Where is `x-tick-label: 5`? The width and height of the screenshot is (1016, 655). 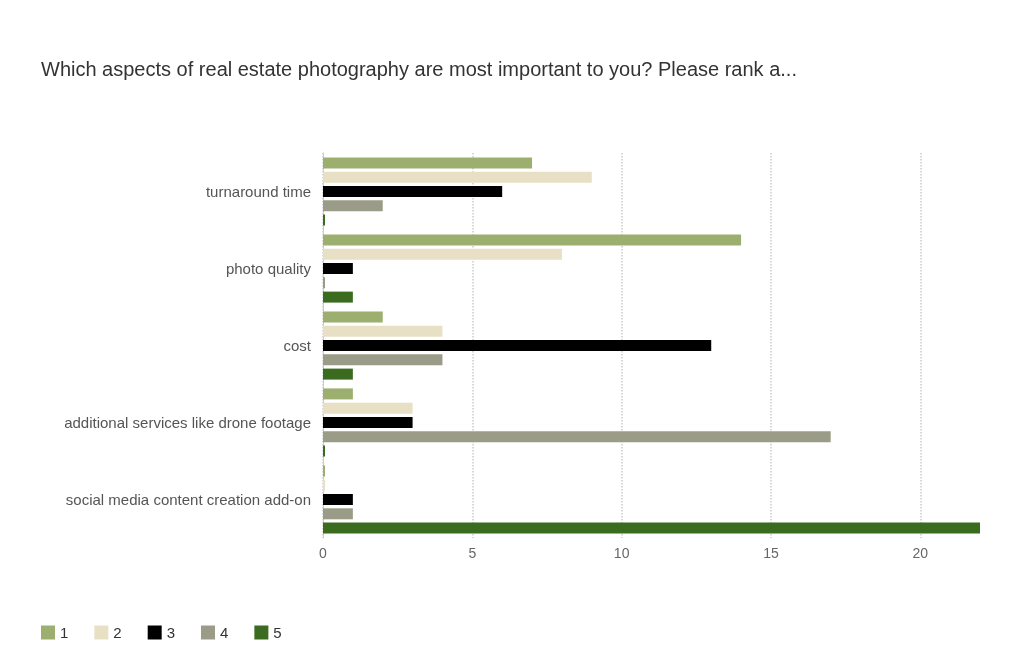 x-tick-label: 5 is located at coordinates (472, 553).